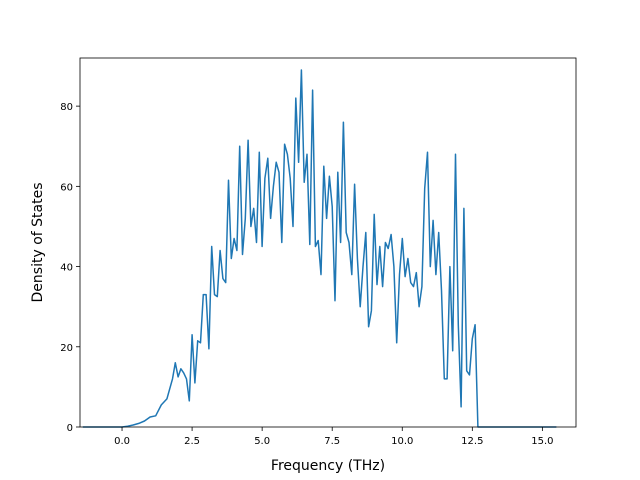 This screenshot has width=640, height=480. What do you see at coordinates (192, 441) in the screenshot?
I see `x-tick-label: 2.5` at bounding box center [192, 441].